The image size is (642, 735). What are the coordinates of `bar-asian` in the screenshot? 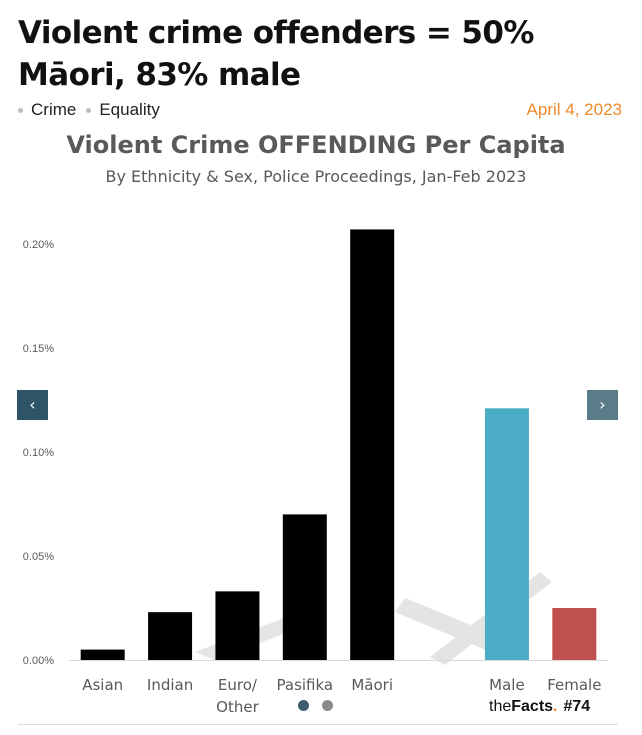 It's located at (102, 654).